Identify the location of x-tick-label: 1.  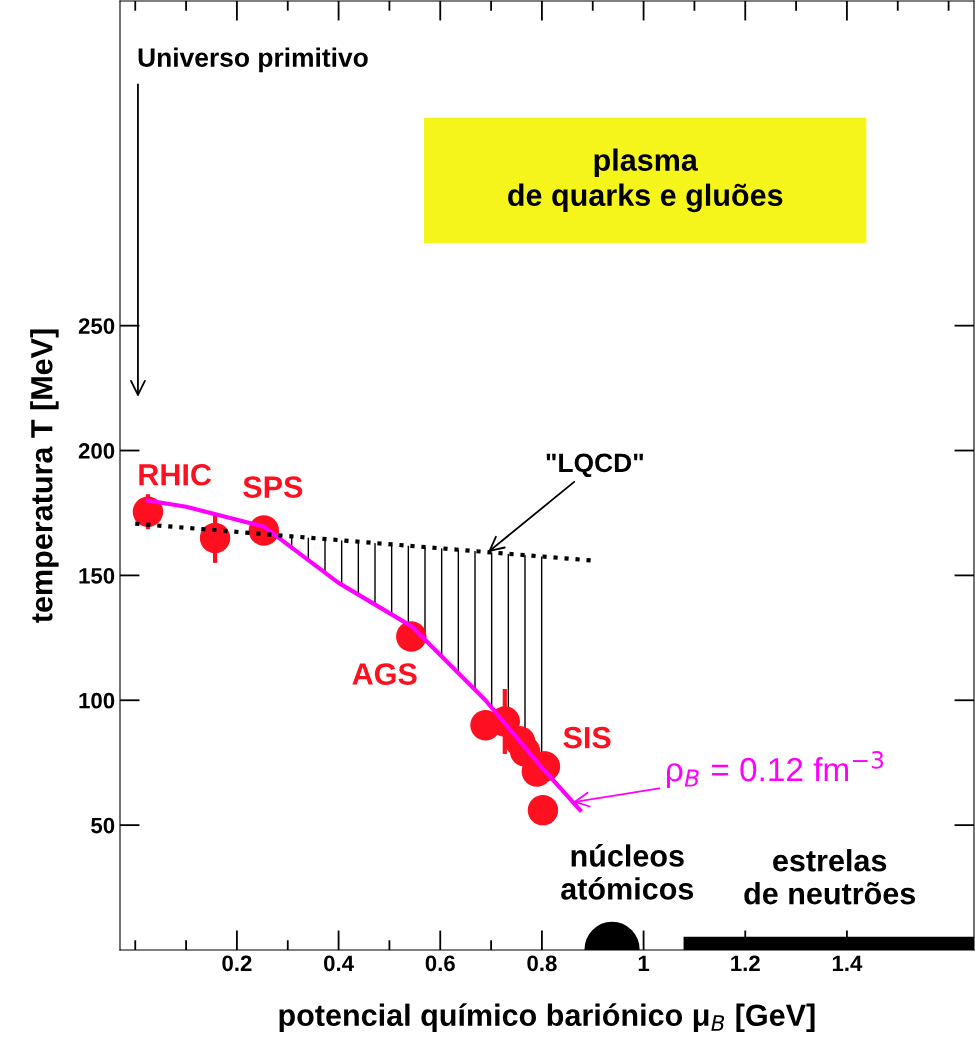
(644, 963).